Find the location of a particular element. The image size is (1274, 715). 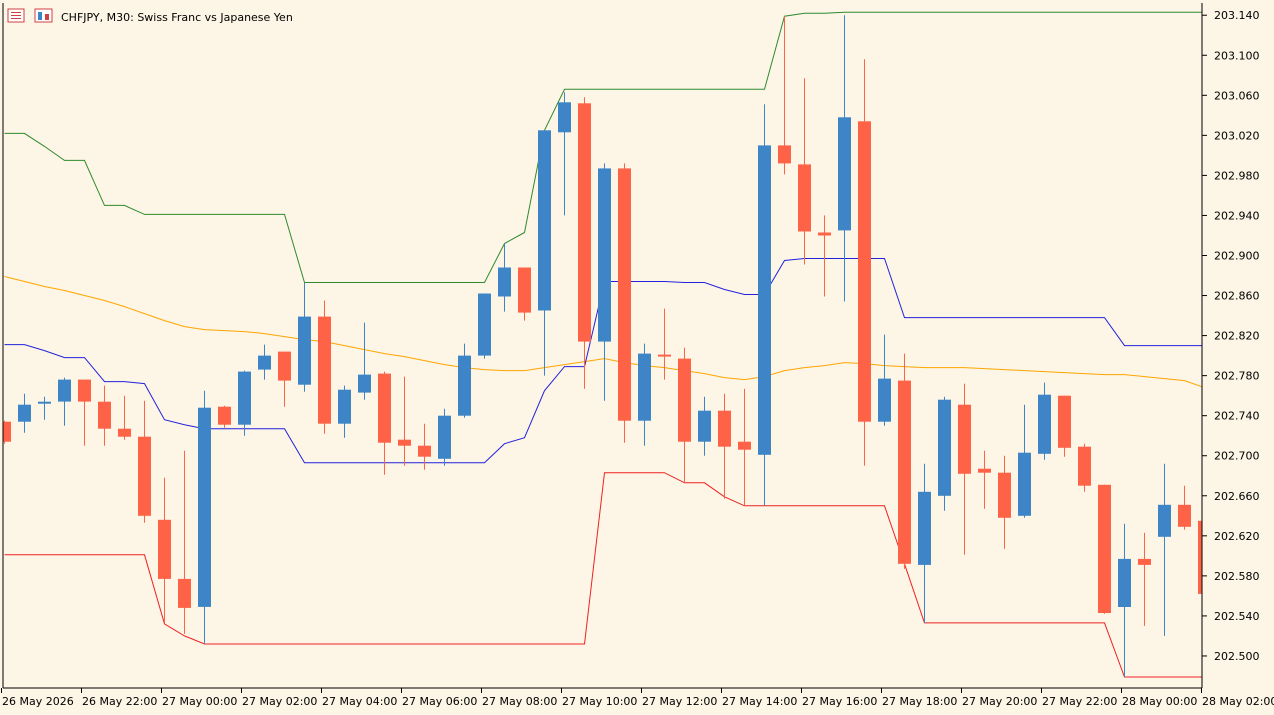

chart-window-icon is located at coordinates (43, 15).